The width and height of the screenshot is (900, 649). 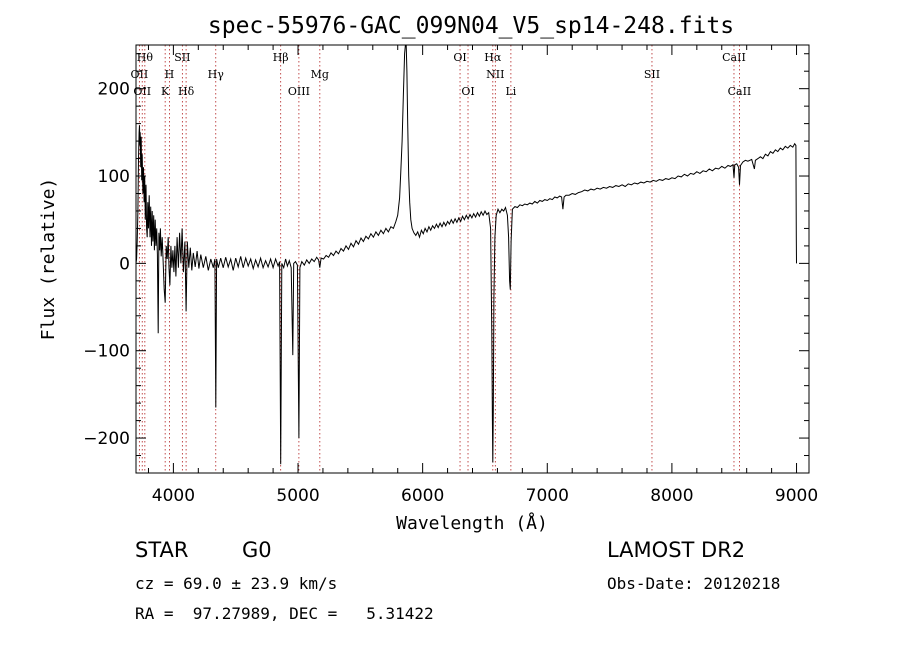 What do you see at coordinates (145, 57) in the screenshot?
I see `marker-label: Hθ` at bounding box center [145, 57].